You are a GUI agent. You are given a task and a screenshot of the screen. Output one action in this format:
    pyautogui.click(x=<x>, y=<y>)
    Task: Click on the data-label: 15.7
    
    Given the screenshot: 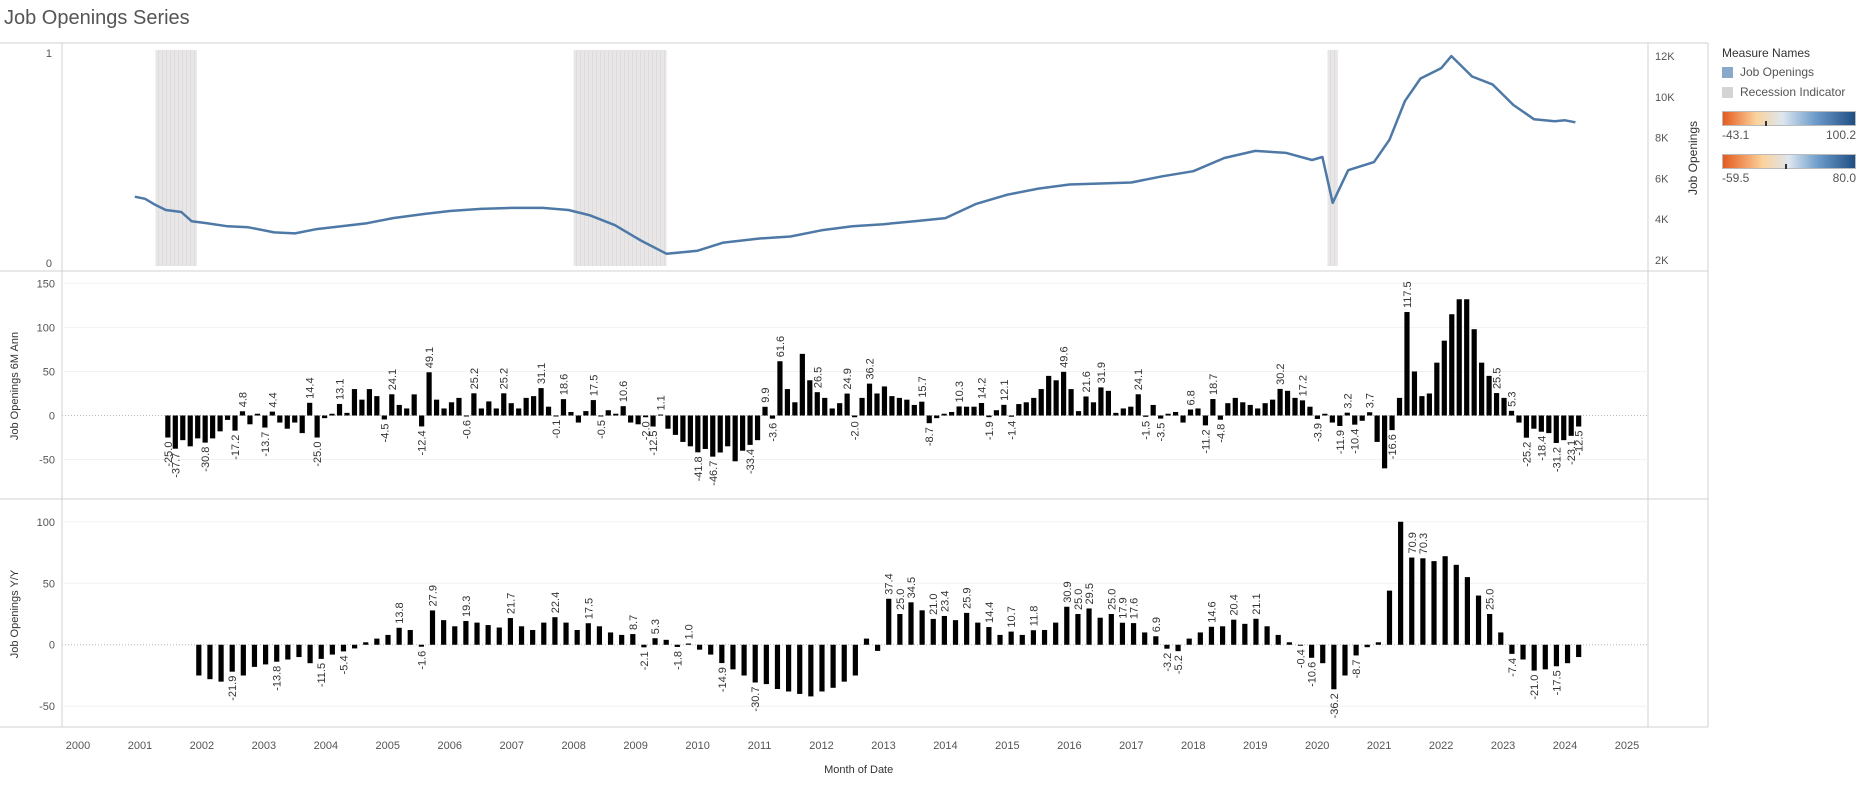 What is the action you would take?
    pyautogui.click(x=923, y=386)
    